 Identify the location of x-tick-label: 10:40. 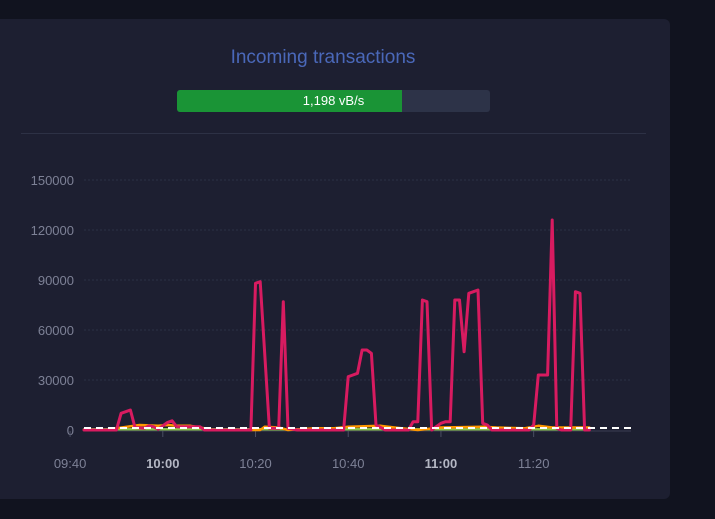
(348, 463).